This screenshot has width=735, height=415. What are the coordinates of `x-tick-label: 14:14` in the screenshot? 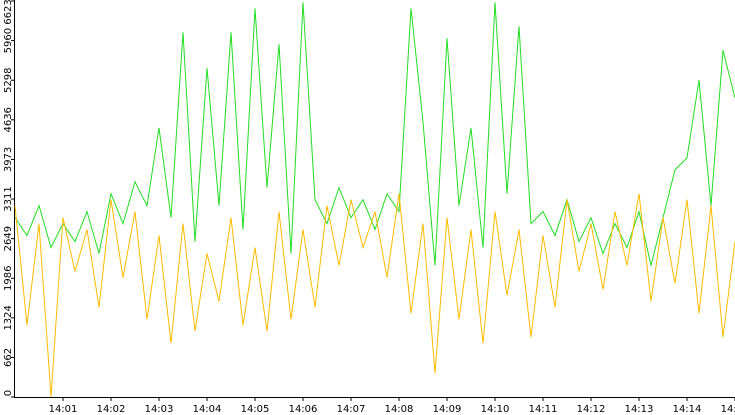 It's located at (687, 409).